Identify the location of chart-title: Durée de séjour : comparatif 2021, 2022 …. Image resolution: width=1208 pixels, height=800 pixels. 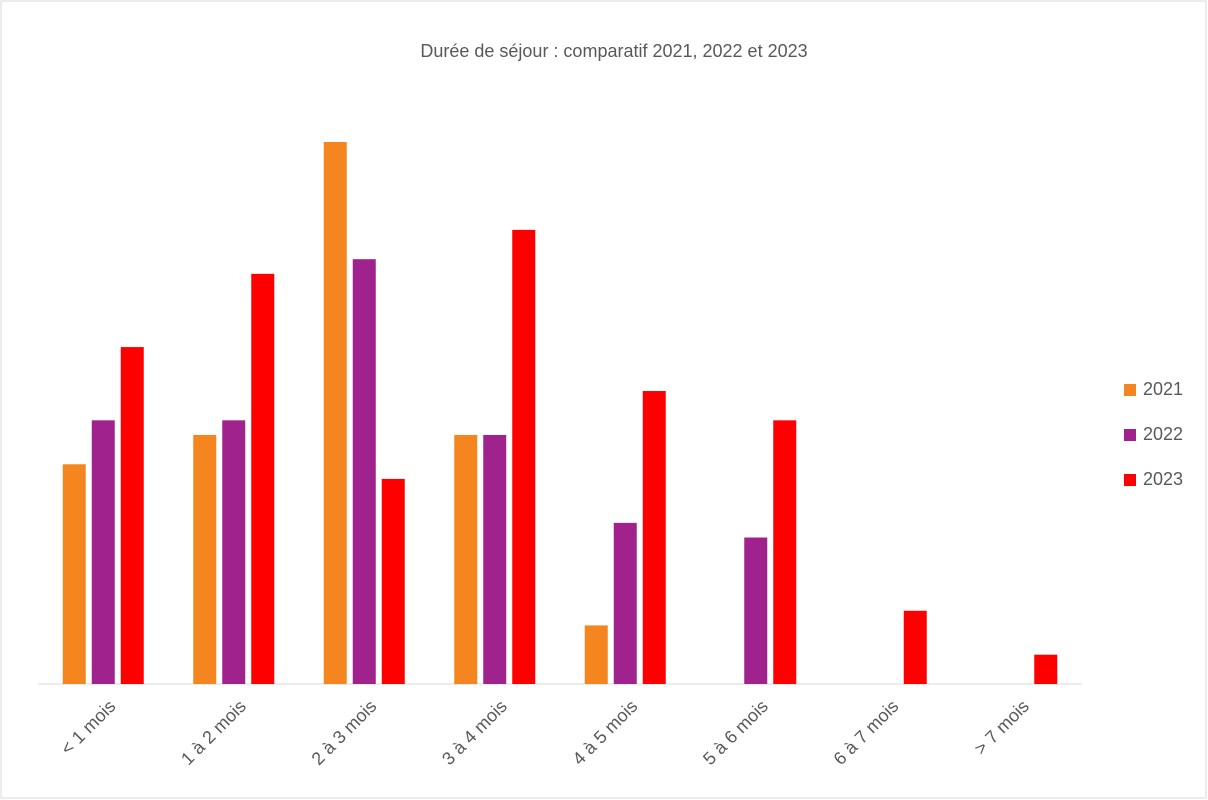
(613, 51).